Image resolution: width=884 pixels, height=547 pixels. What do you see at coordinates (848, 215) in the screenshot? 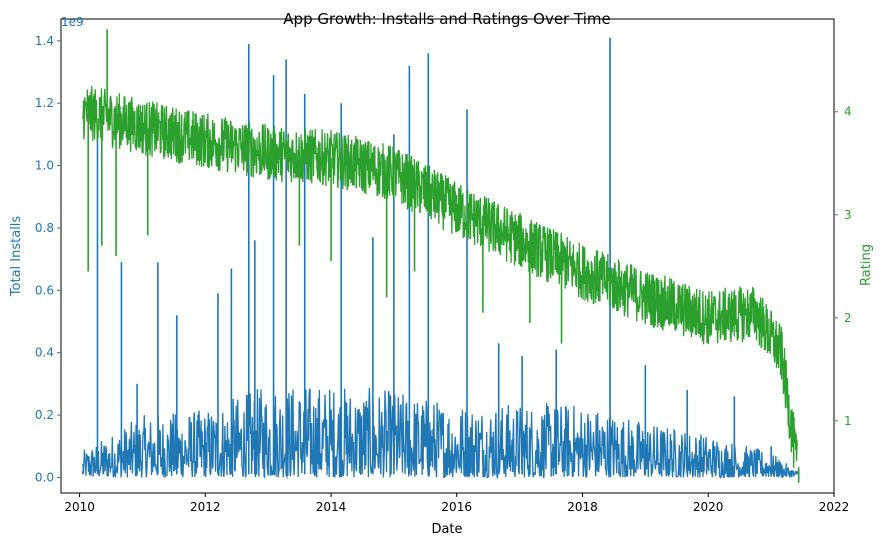
I see `right-y-tick-label: 3` at bounding box center [848, 215].